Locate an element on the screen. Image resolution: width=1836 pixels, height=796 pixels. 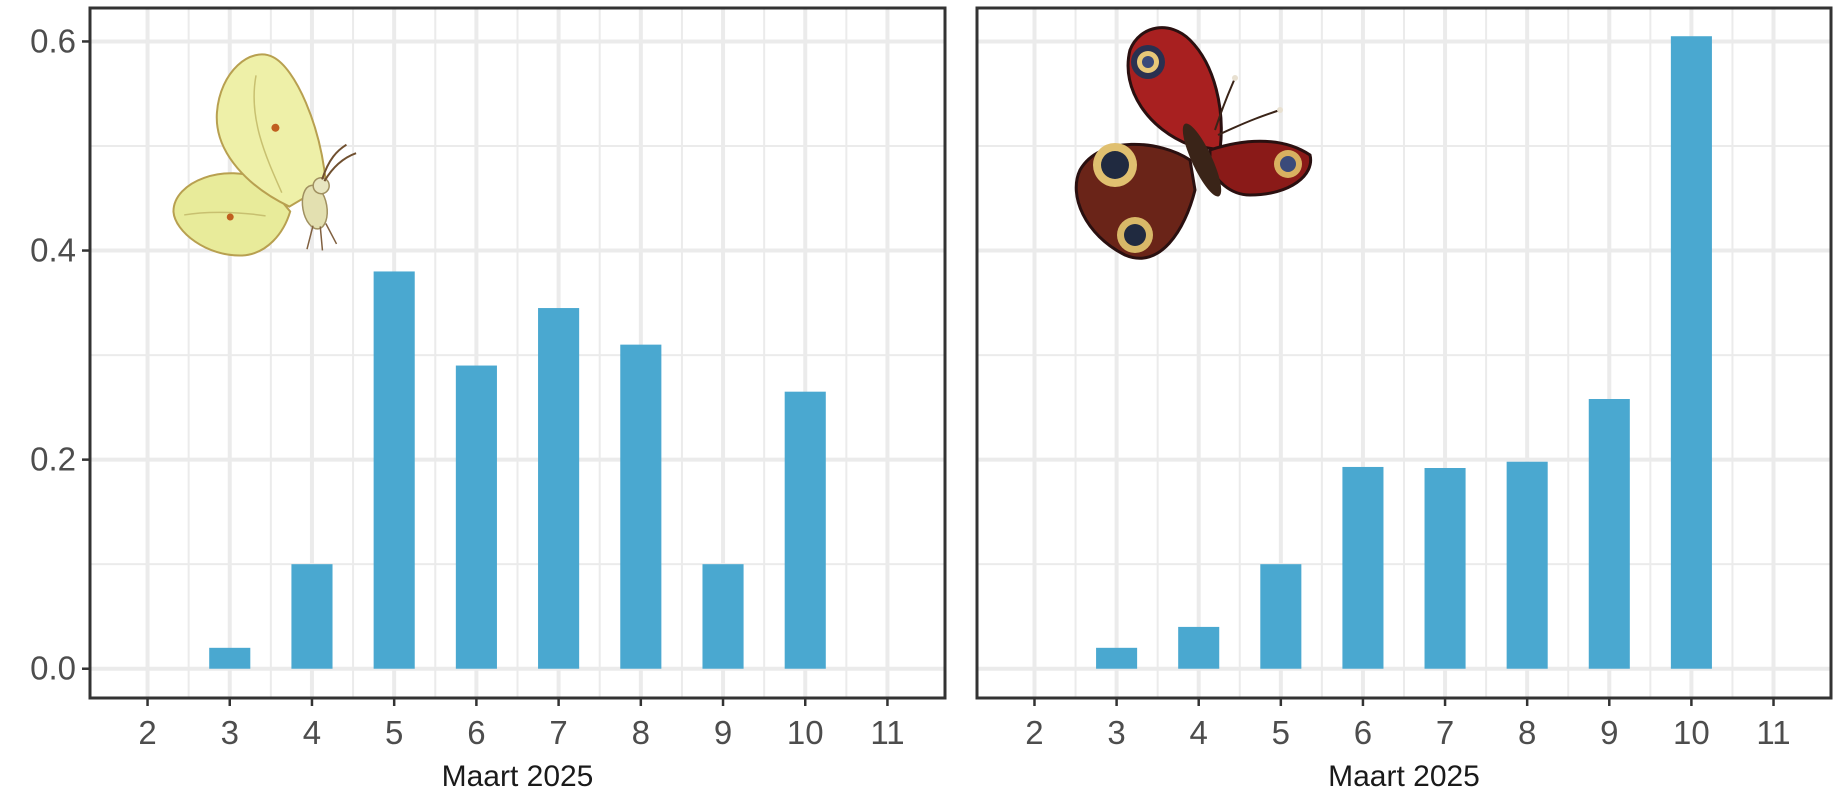
peacock-butterfly-illustration is located at coordinates (1193, 143).